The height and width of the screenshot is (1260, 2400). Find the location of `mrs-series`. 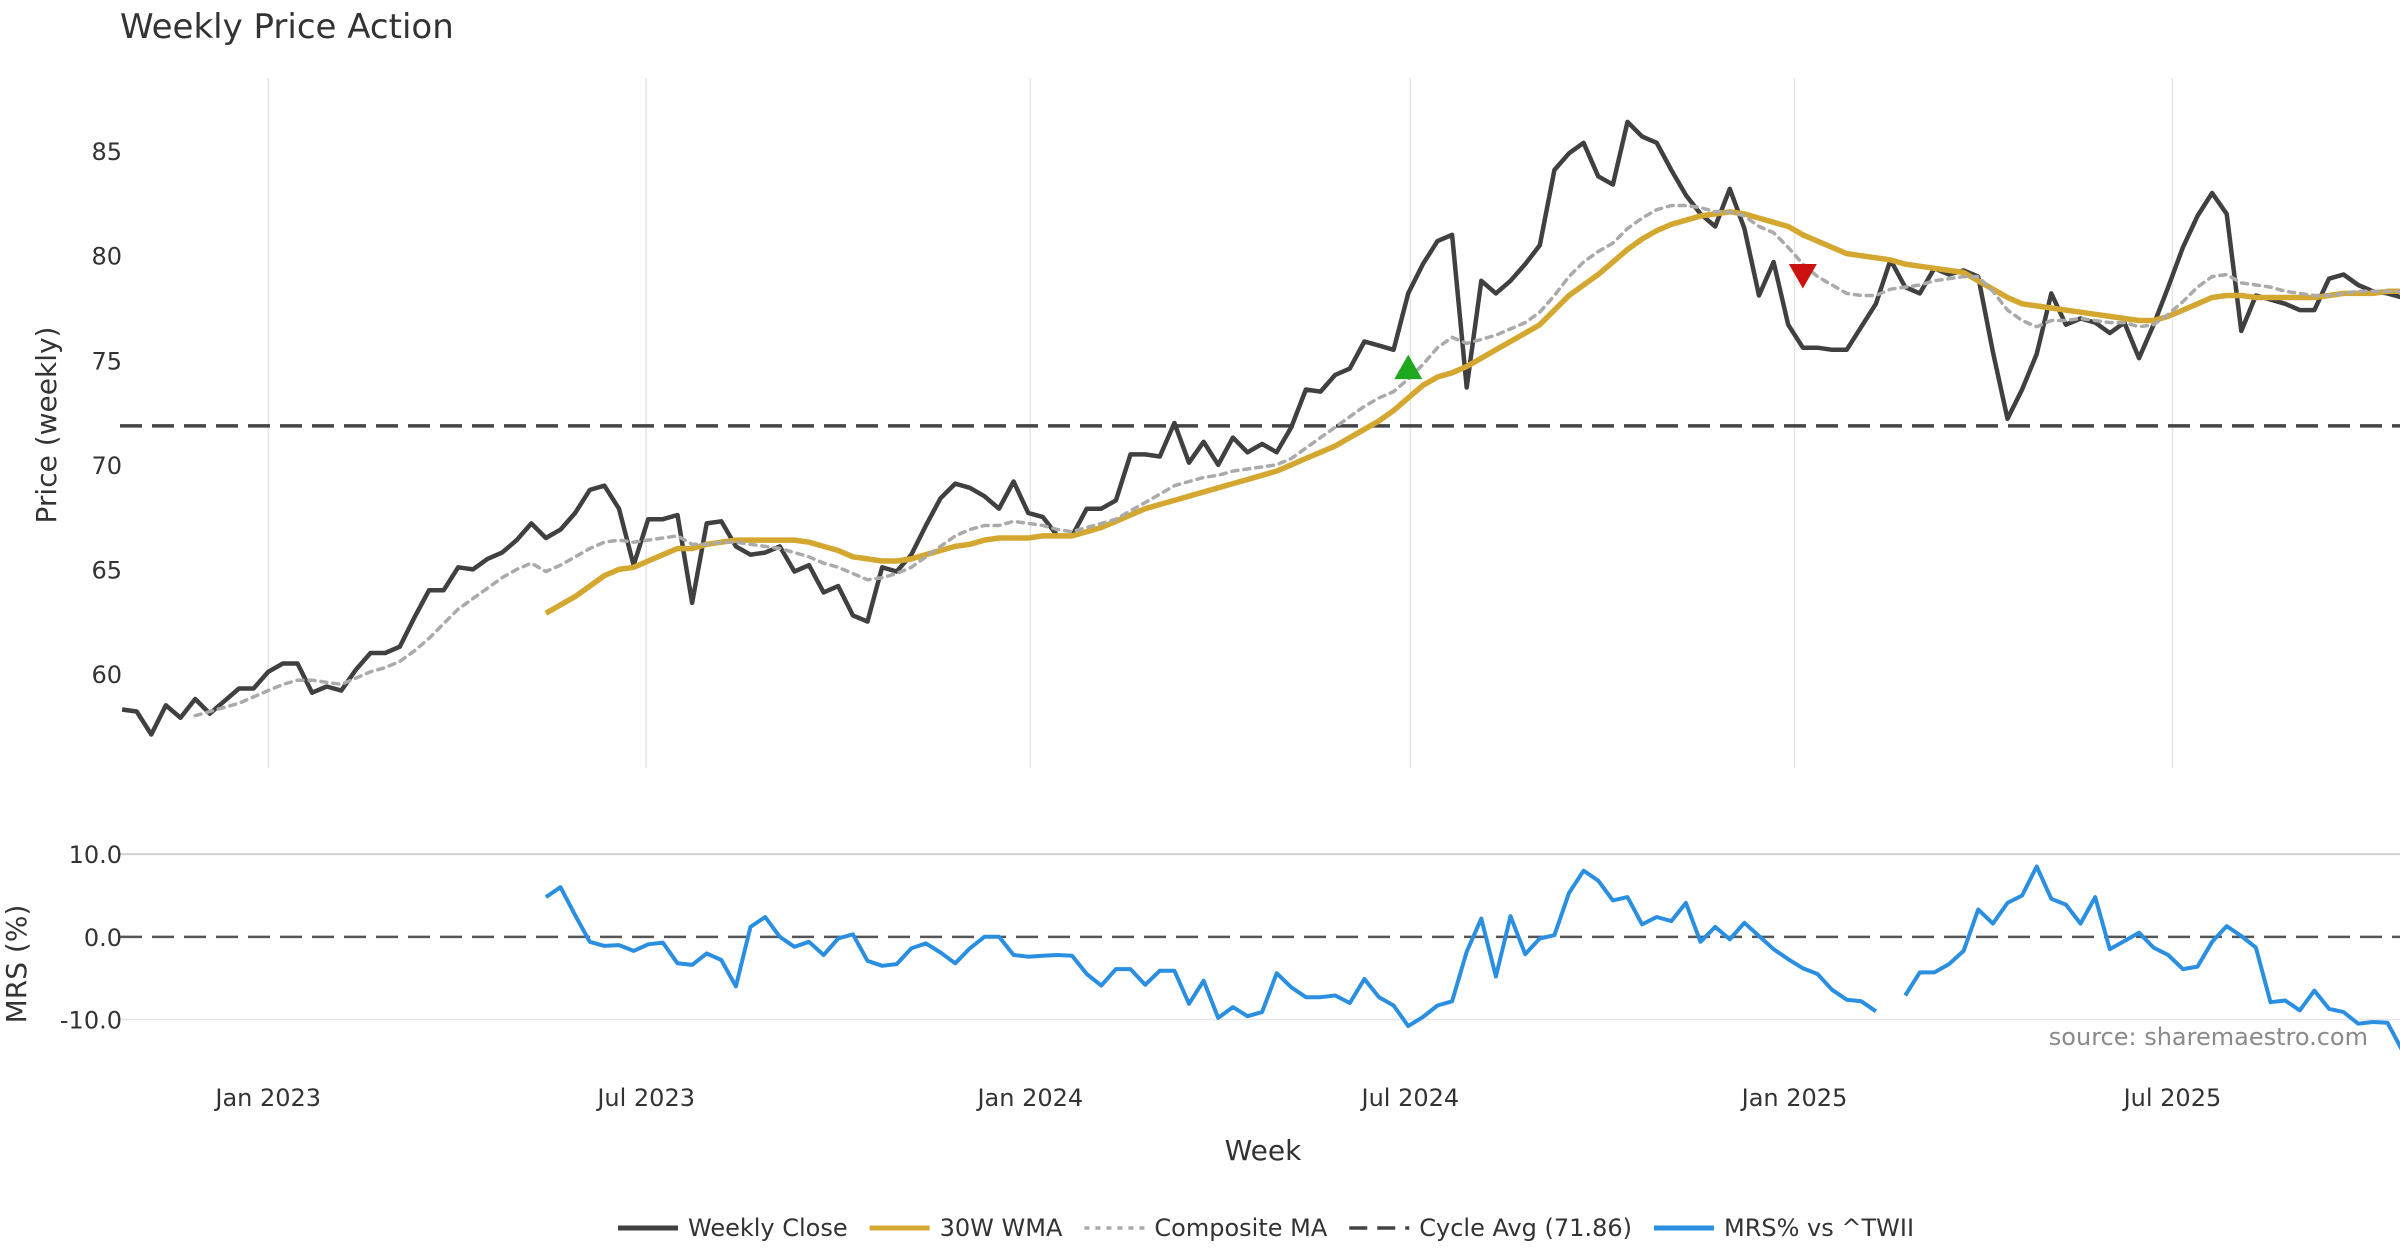

mrs-series is located at coordinates (1472, 957).